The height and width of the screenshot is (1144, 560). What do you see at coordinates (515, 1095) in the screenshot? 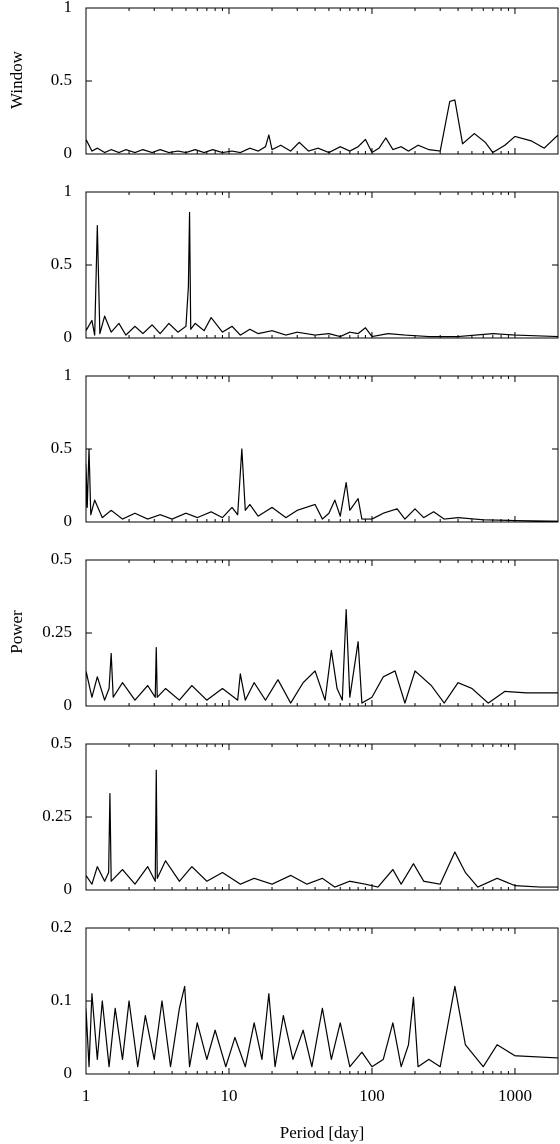
I see `x-tick-label: 1000` at bounding box center [515, 1095].